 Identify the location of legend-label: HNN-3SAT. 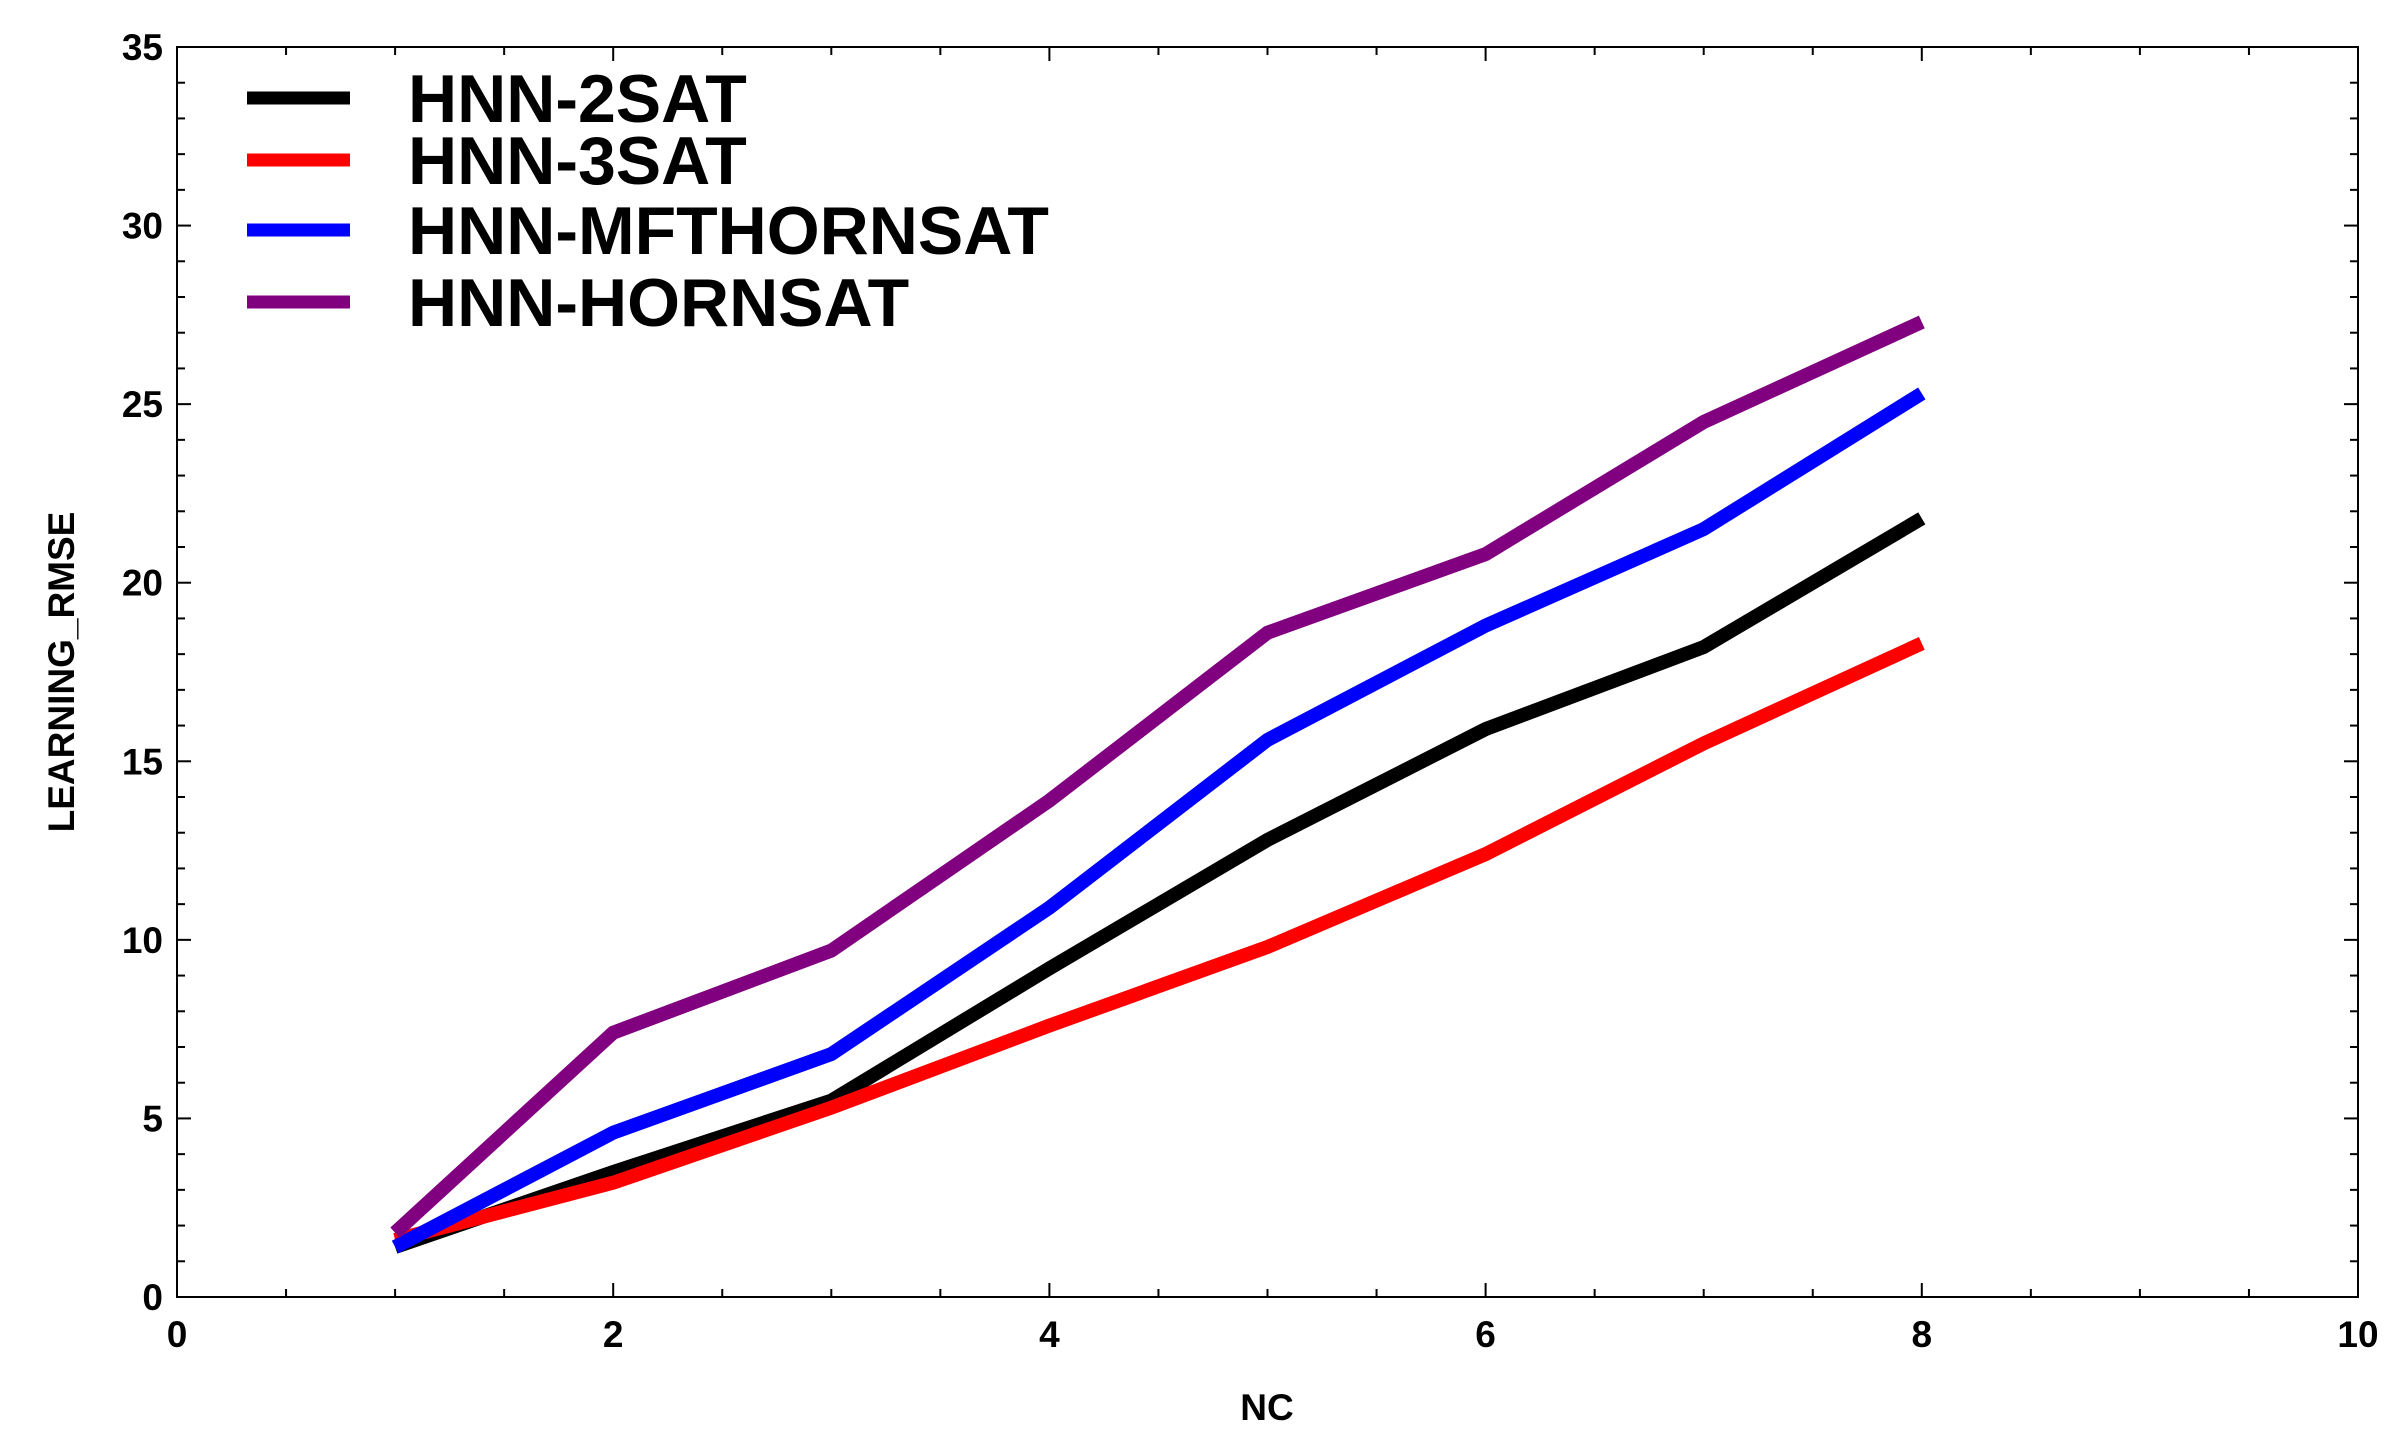
(577, 161).